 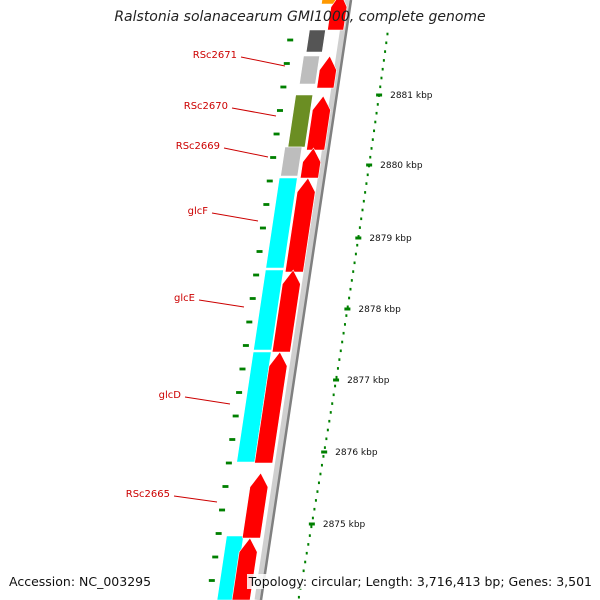 I want to click on gene-label-rsc2671: RSc2671, so click(x=215, y=55).